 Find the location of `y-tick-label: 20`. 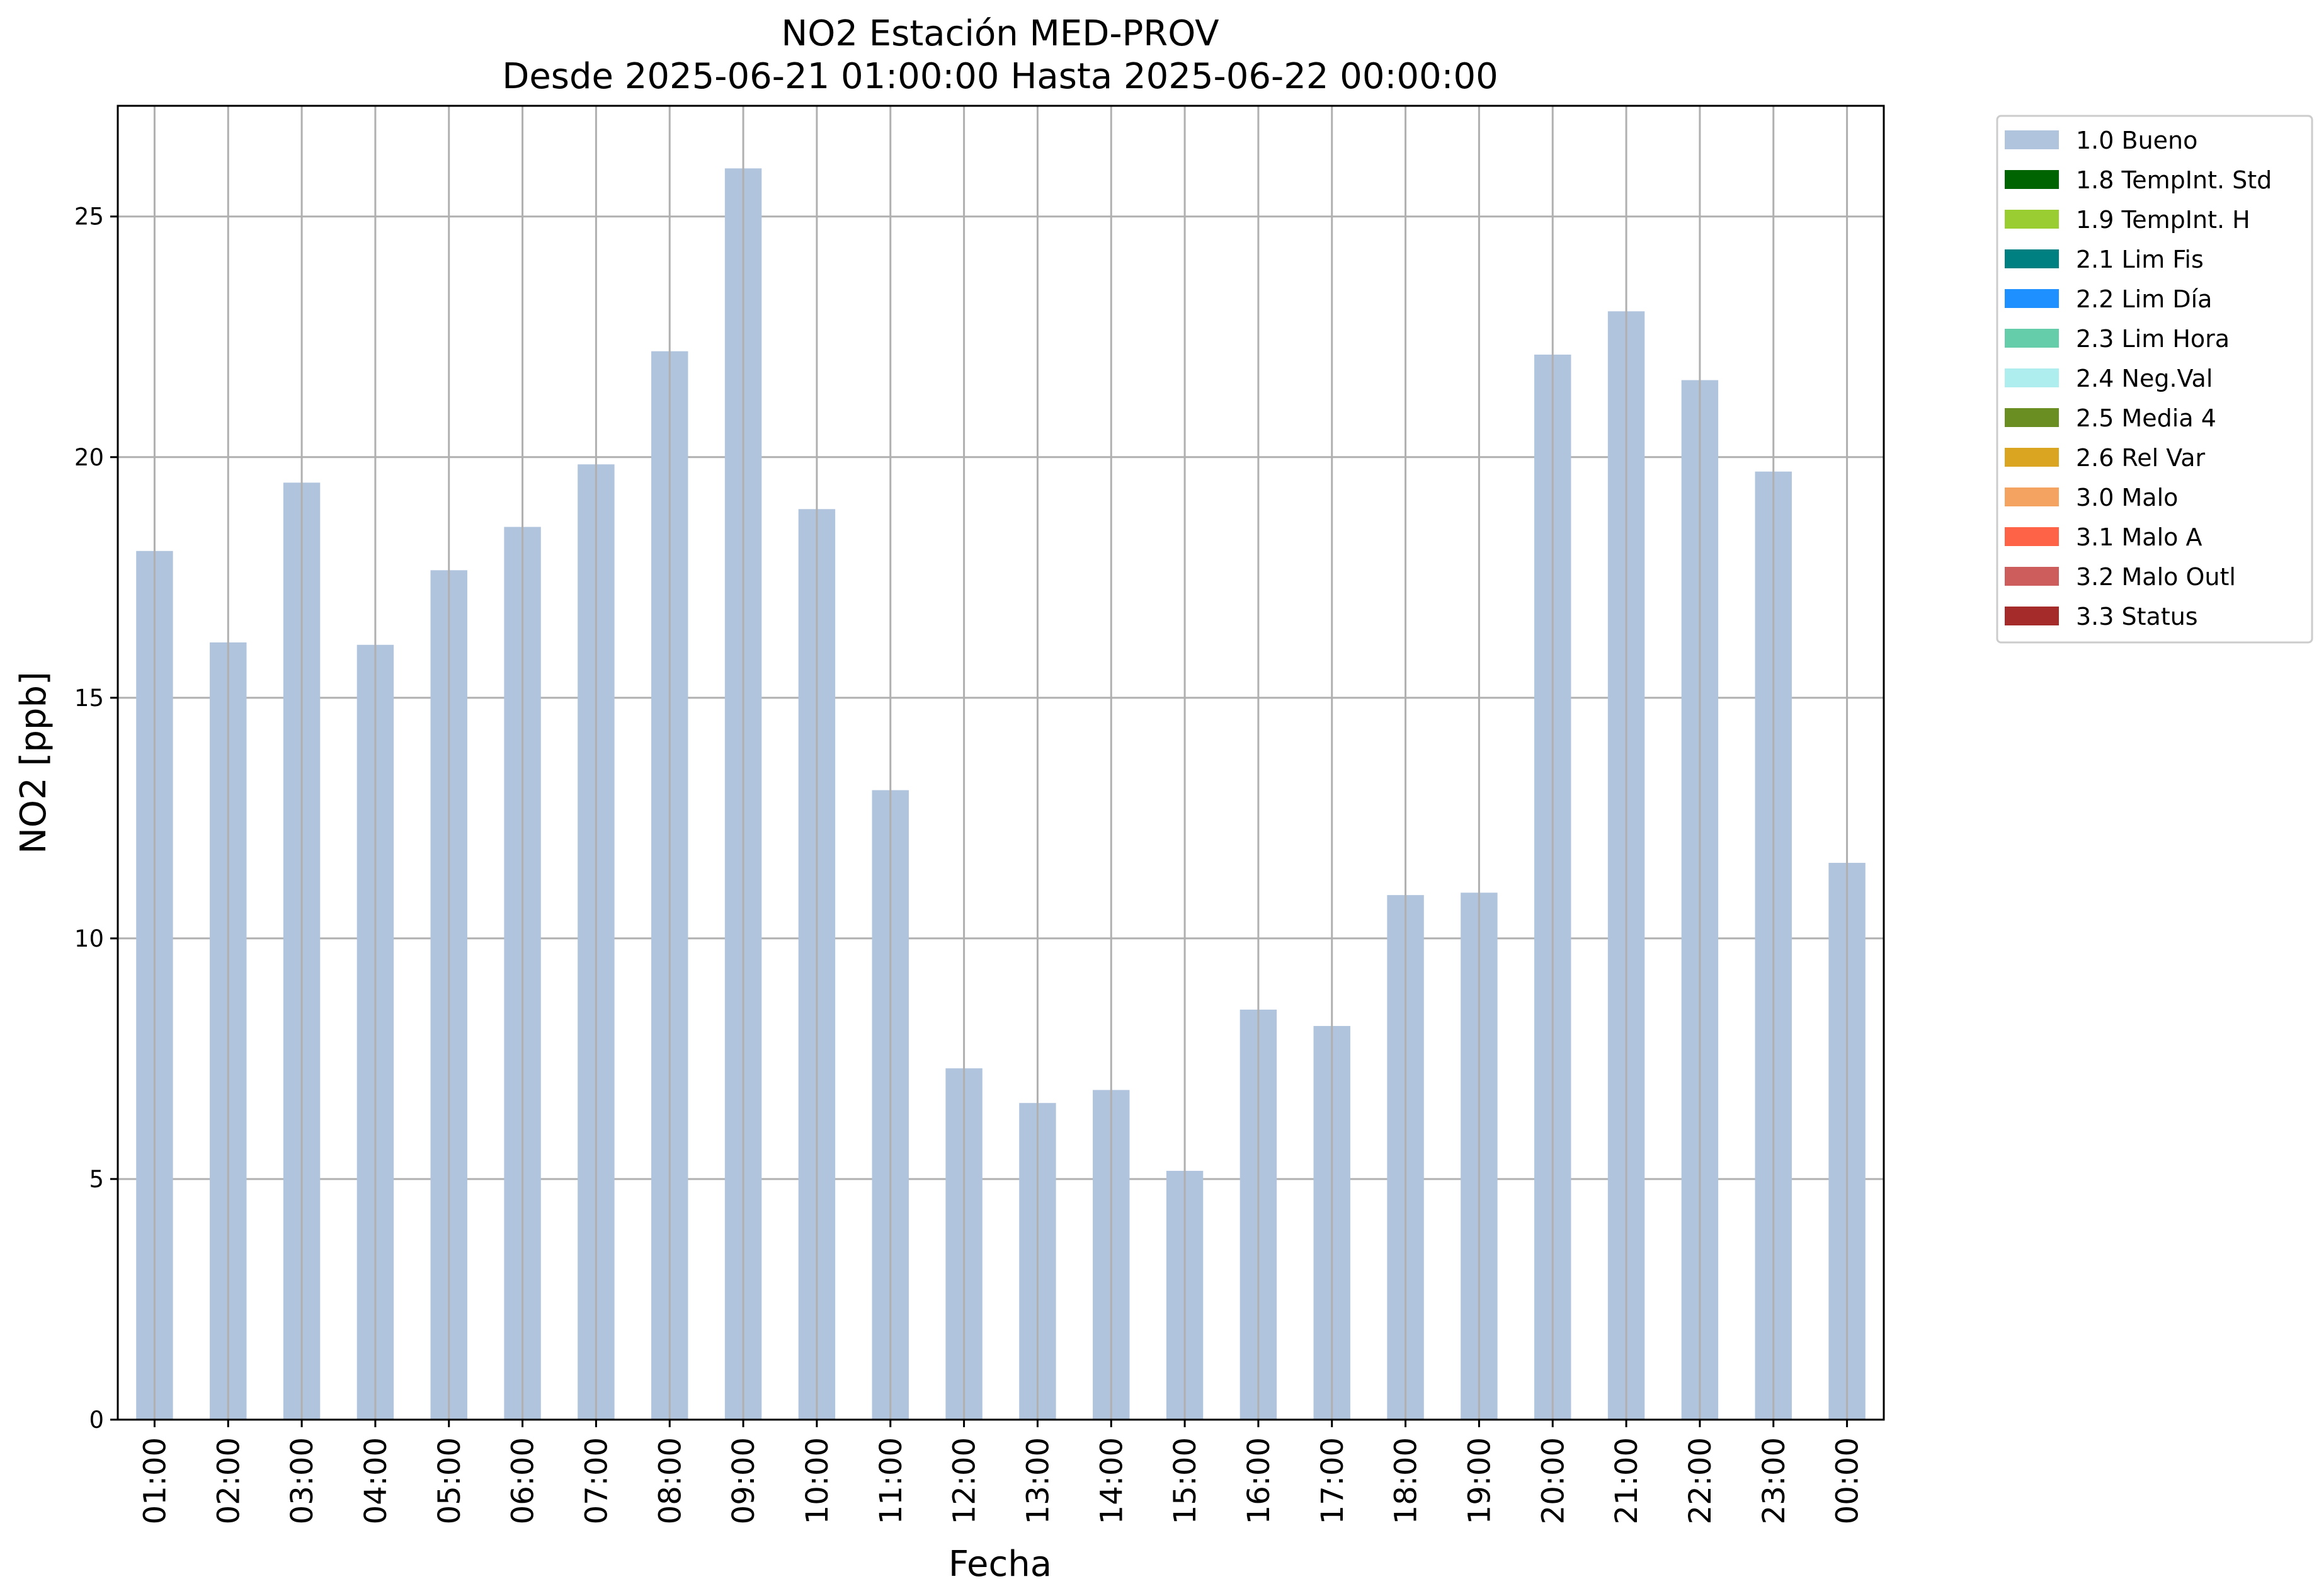

y-tick-label: 20 is located at coordinates (89, 457).